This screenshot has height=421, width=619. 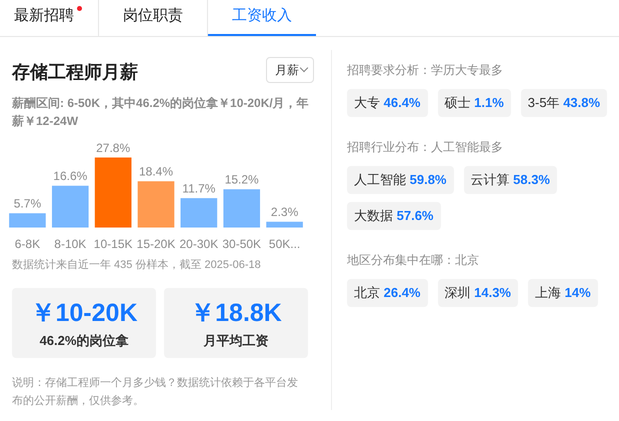 What do you see at coordinates (84, 313) in the screenshot?
I see `text: ￥10-20K` at bounding box center [84, 313].